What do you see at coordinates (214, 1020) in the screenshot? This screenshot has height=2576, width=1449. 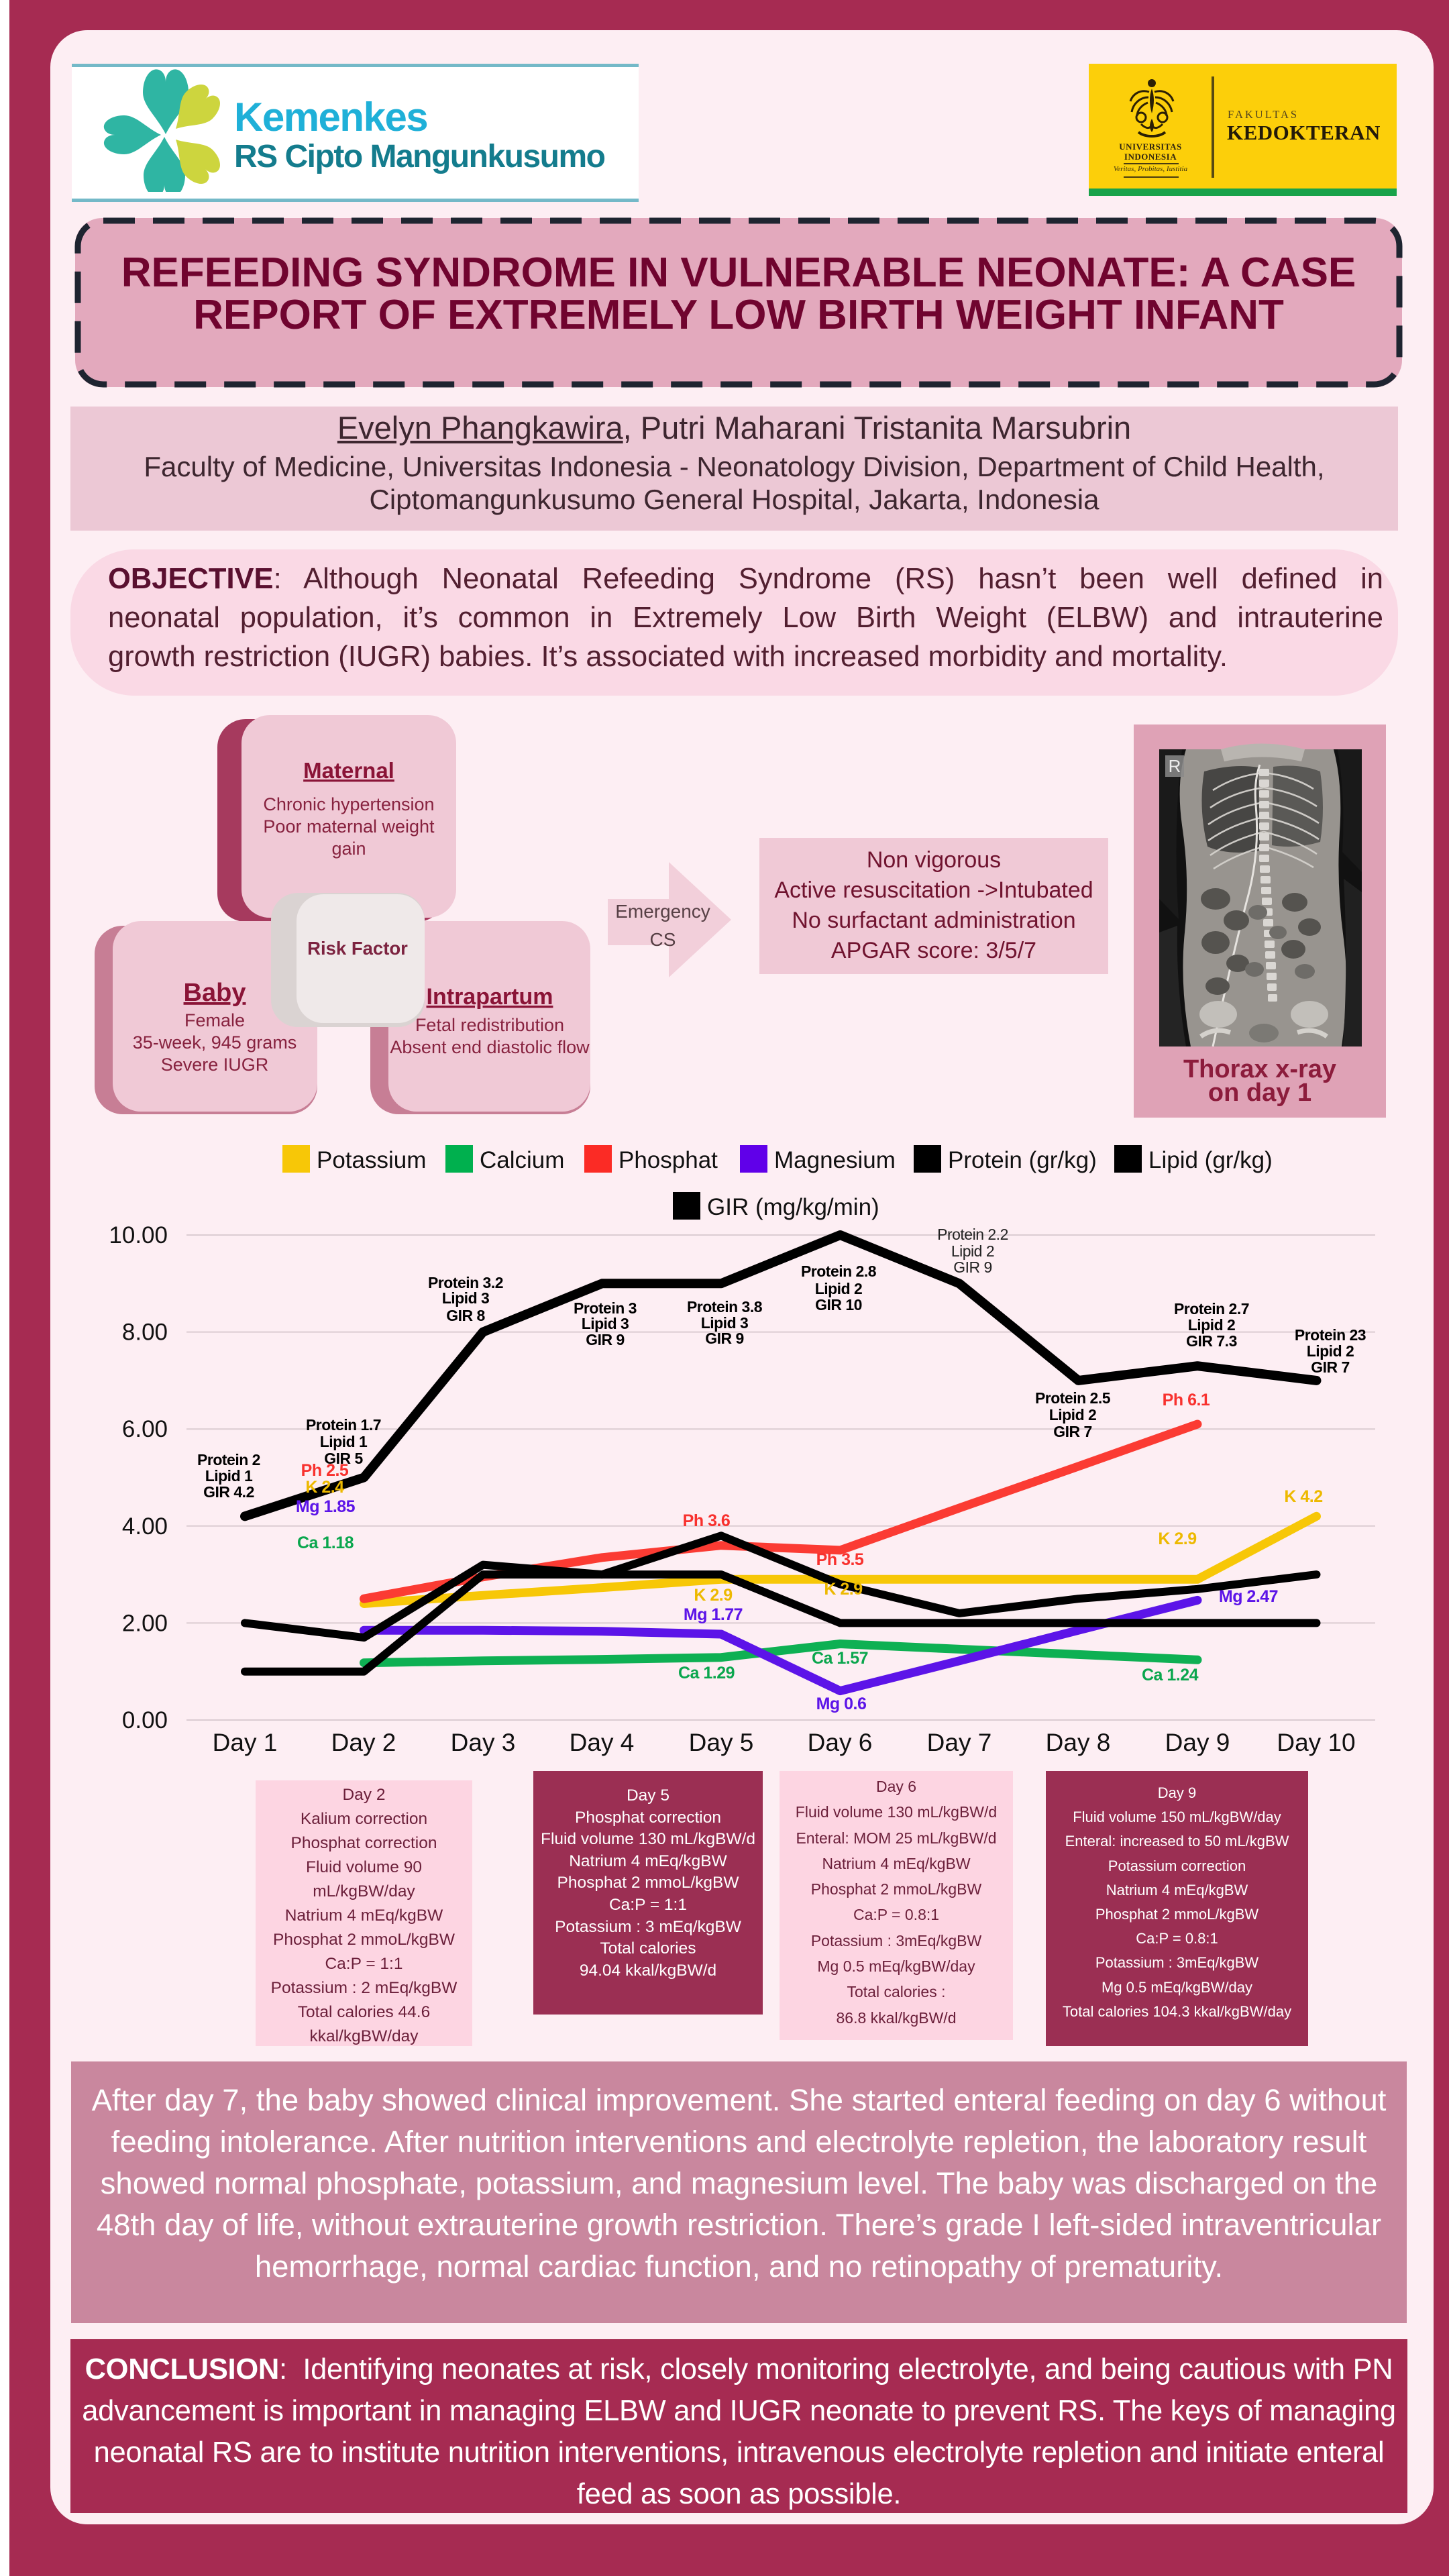 I see `svg-text: Female` at bounding box center [214, 1020].